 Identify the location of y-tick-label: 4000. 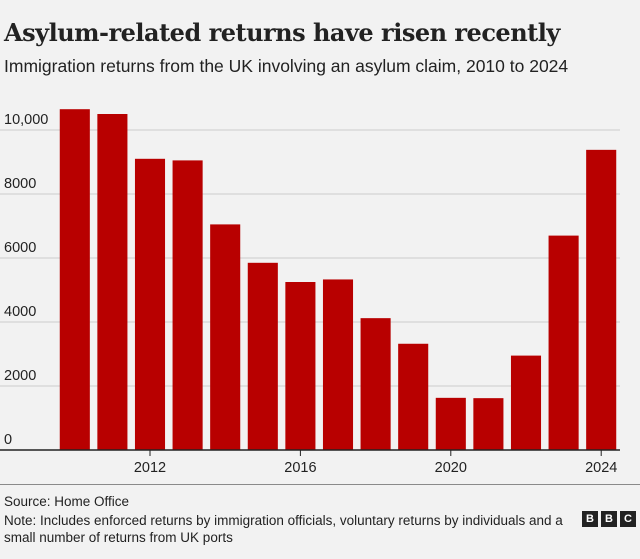
(20, 312).